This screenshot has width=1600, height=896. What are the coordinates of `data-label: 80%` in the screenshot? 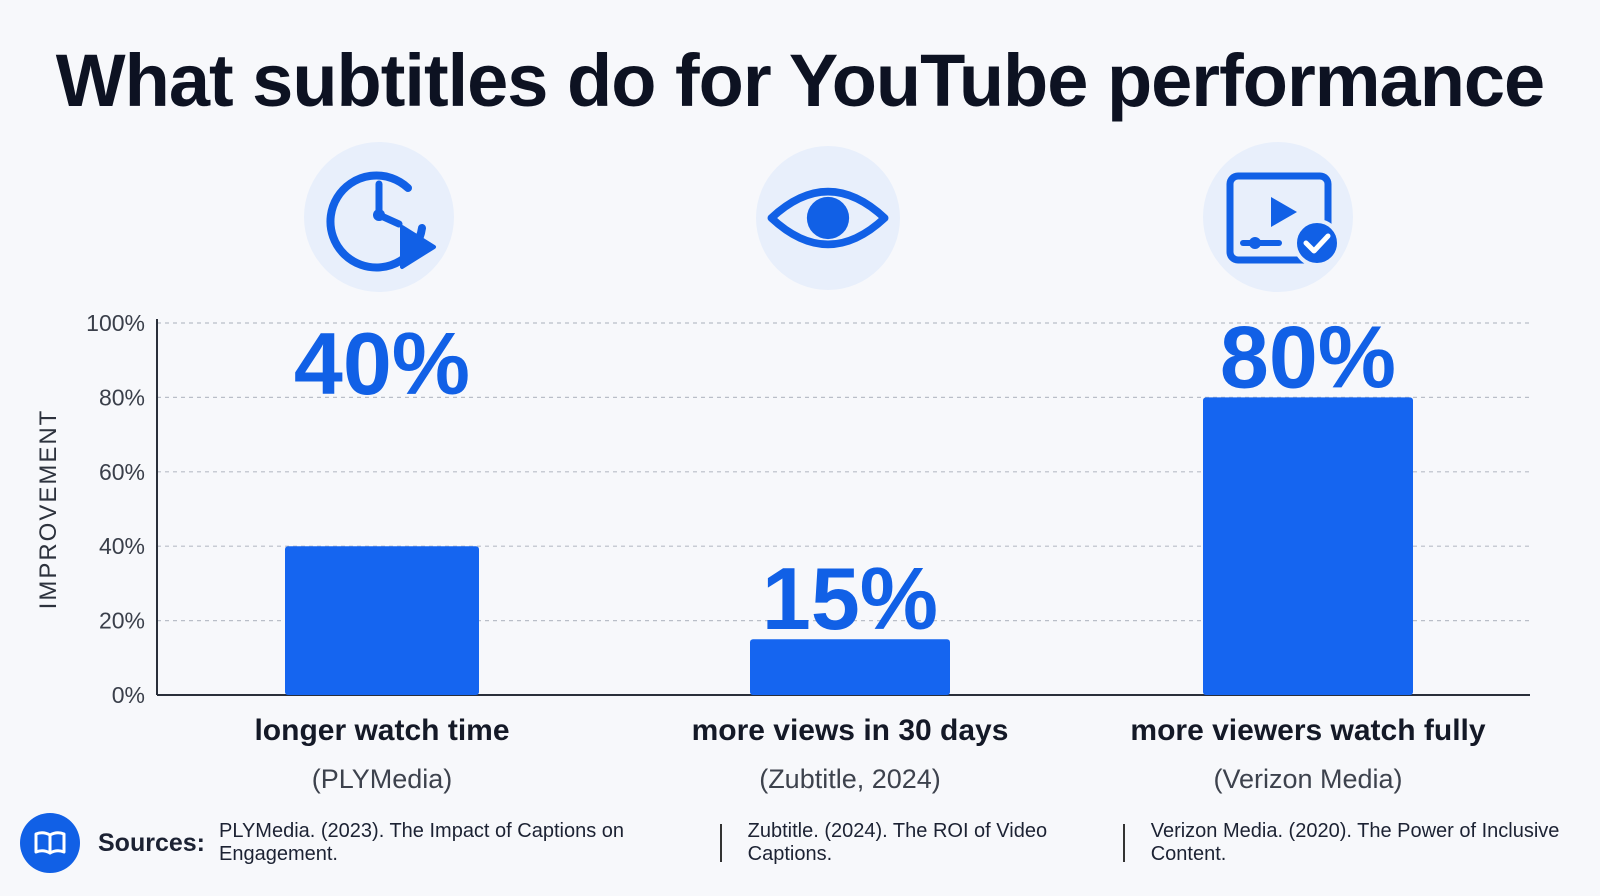 It's located at (1308, 356).